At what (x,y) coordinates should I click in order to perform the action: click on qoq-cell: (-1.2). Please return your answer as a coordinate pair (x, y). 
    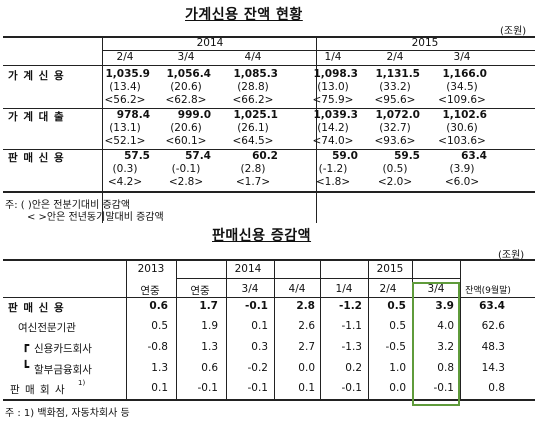
    Looking at the image, I should click on (333, 169).